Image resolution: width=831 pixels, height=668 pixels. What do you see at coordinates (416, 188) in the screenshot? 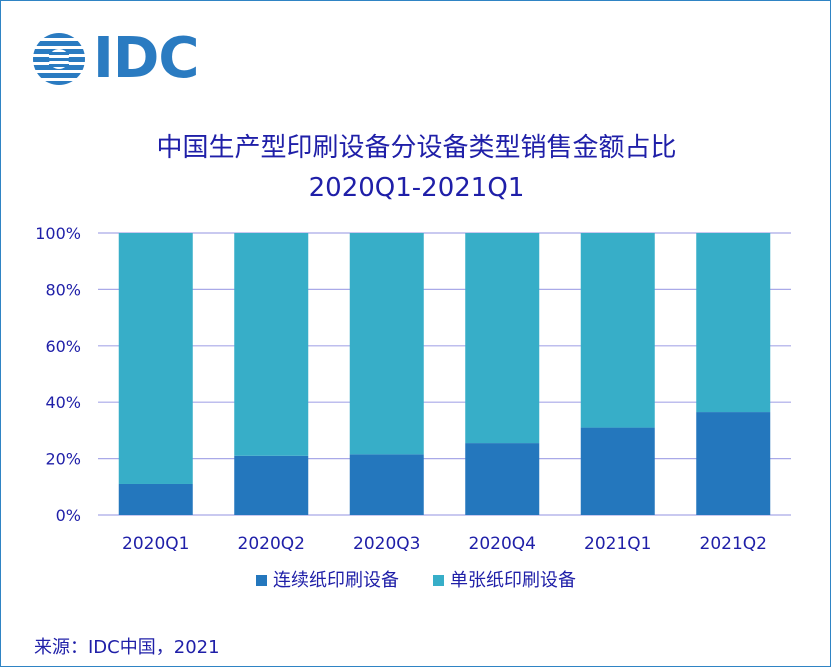
I see `chart-subtitle: 2020Q1-2021Q1` at bounding box center [416, 188].